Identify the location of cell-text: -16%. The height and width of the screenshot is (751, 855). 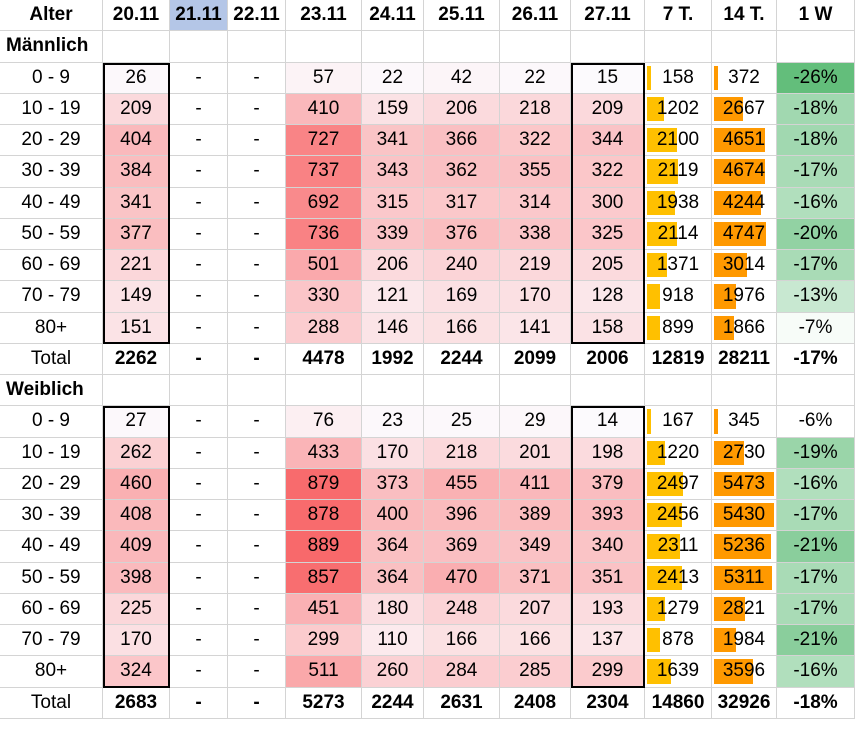
(815, 202).